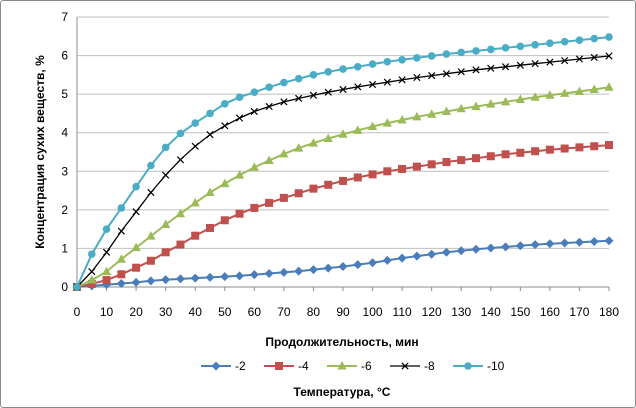 This screenshot has height=408, width=636. What do you see at coordinates (579, 312) in the screenshot?
I see `x-tick-label: 170` at bounding box center [579, 312].